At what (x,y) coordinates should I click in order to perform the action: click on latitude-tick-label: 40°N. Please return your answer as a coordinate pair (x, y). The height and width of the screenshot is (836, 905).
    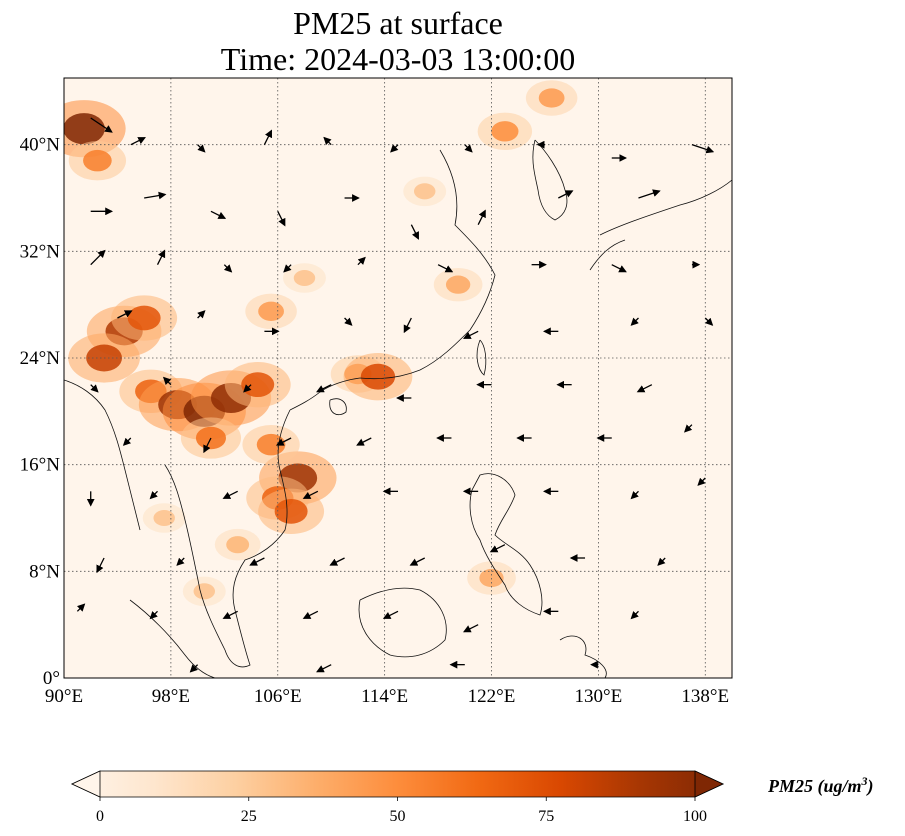
    Looking at the image, I should click on (40, 145).